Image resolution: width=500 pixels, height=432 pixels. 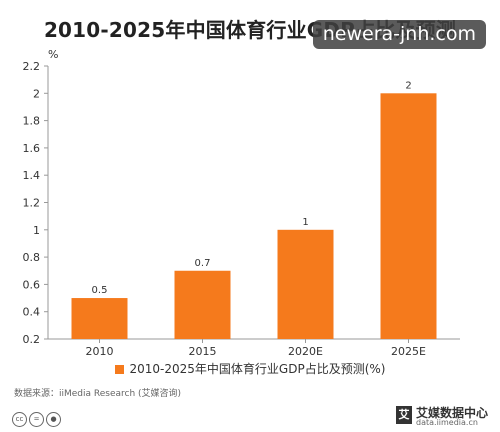 I want to click on logo-url: data.iimedia.cn, so click(x=447, y=422).